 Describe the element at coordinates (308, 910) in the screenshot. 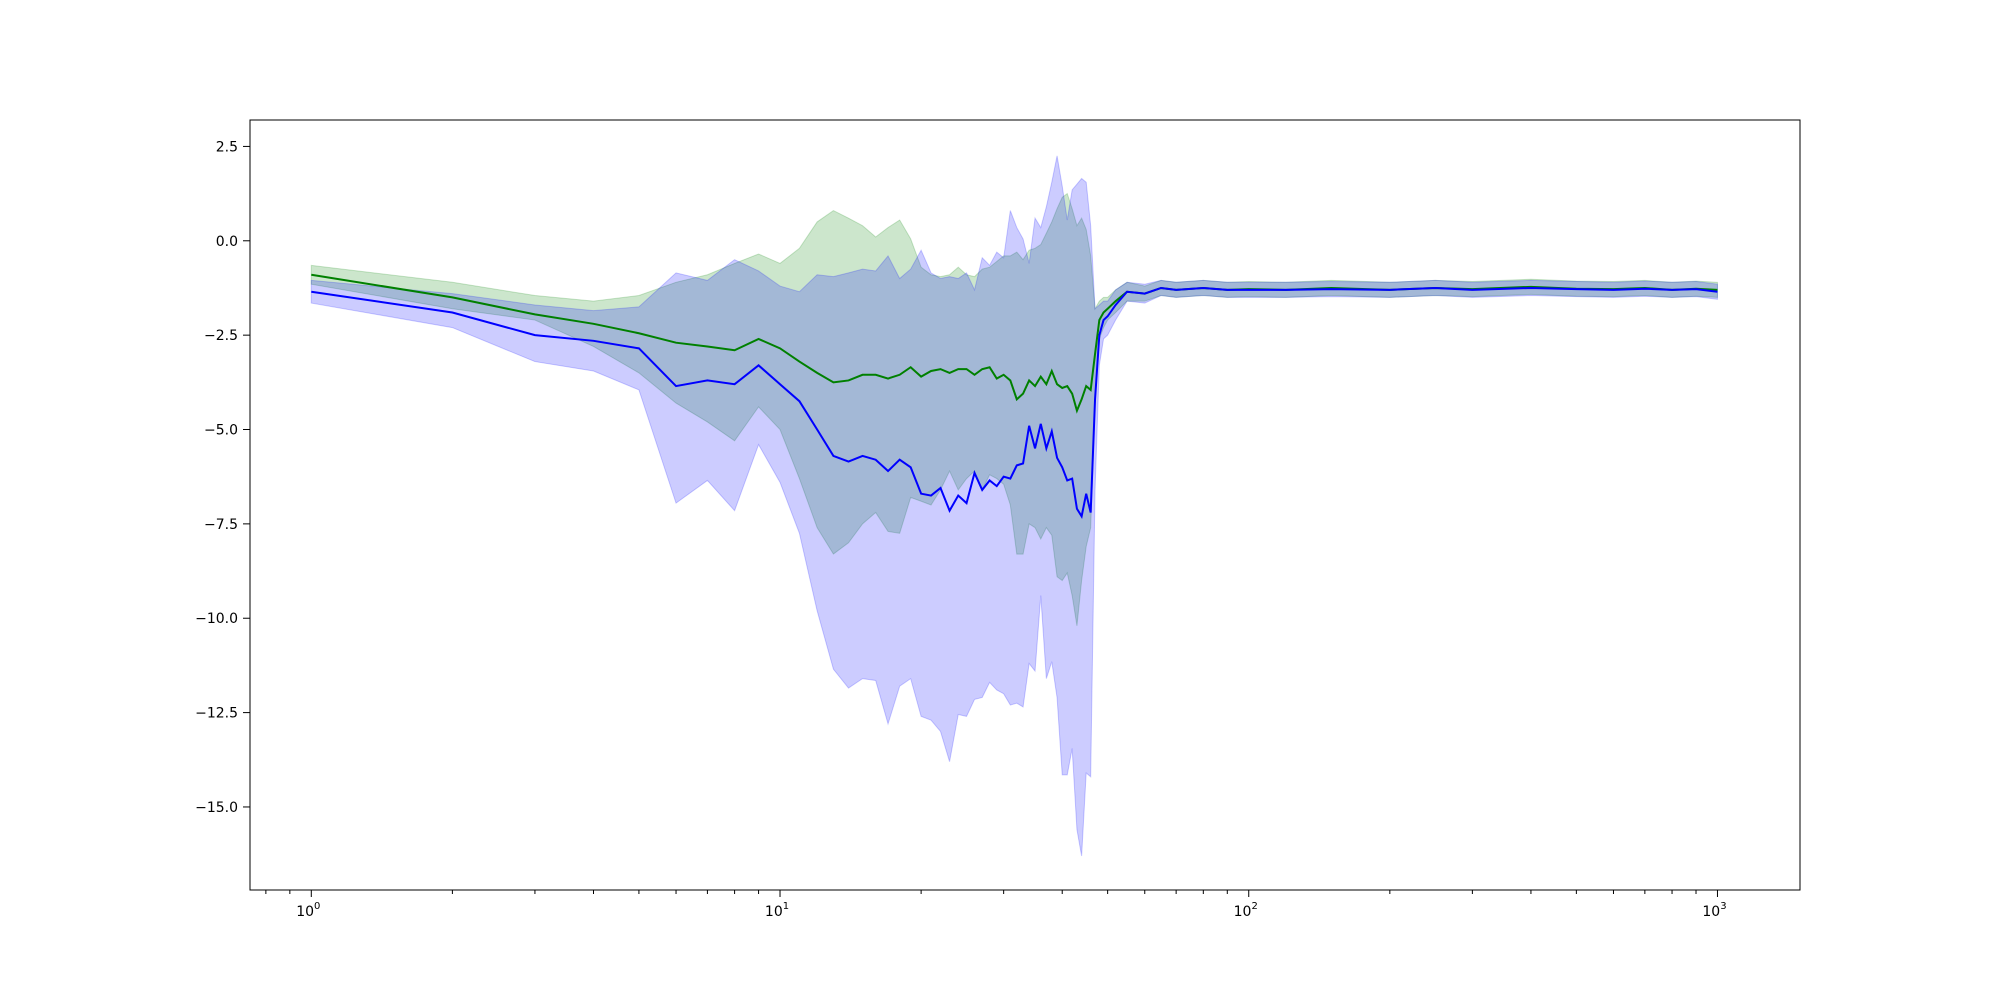

I see `x-tick-label: 10⁰` at that location.